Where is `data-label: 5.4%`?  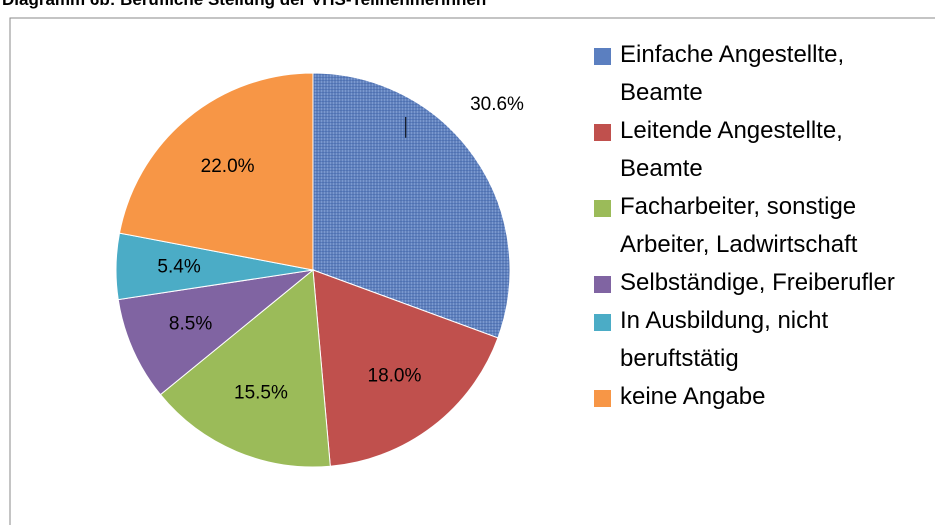 data-label: 5.4% is located at coordinates (178, 266).